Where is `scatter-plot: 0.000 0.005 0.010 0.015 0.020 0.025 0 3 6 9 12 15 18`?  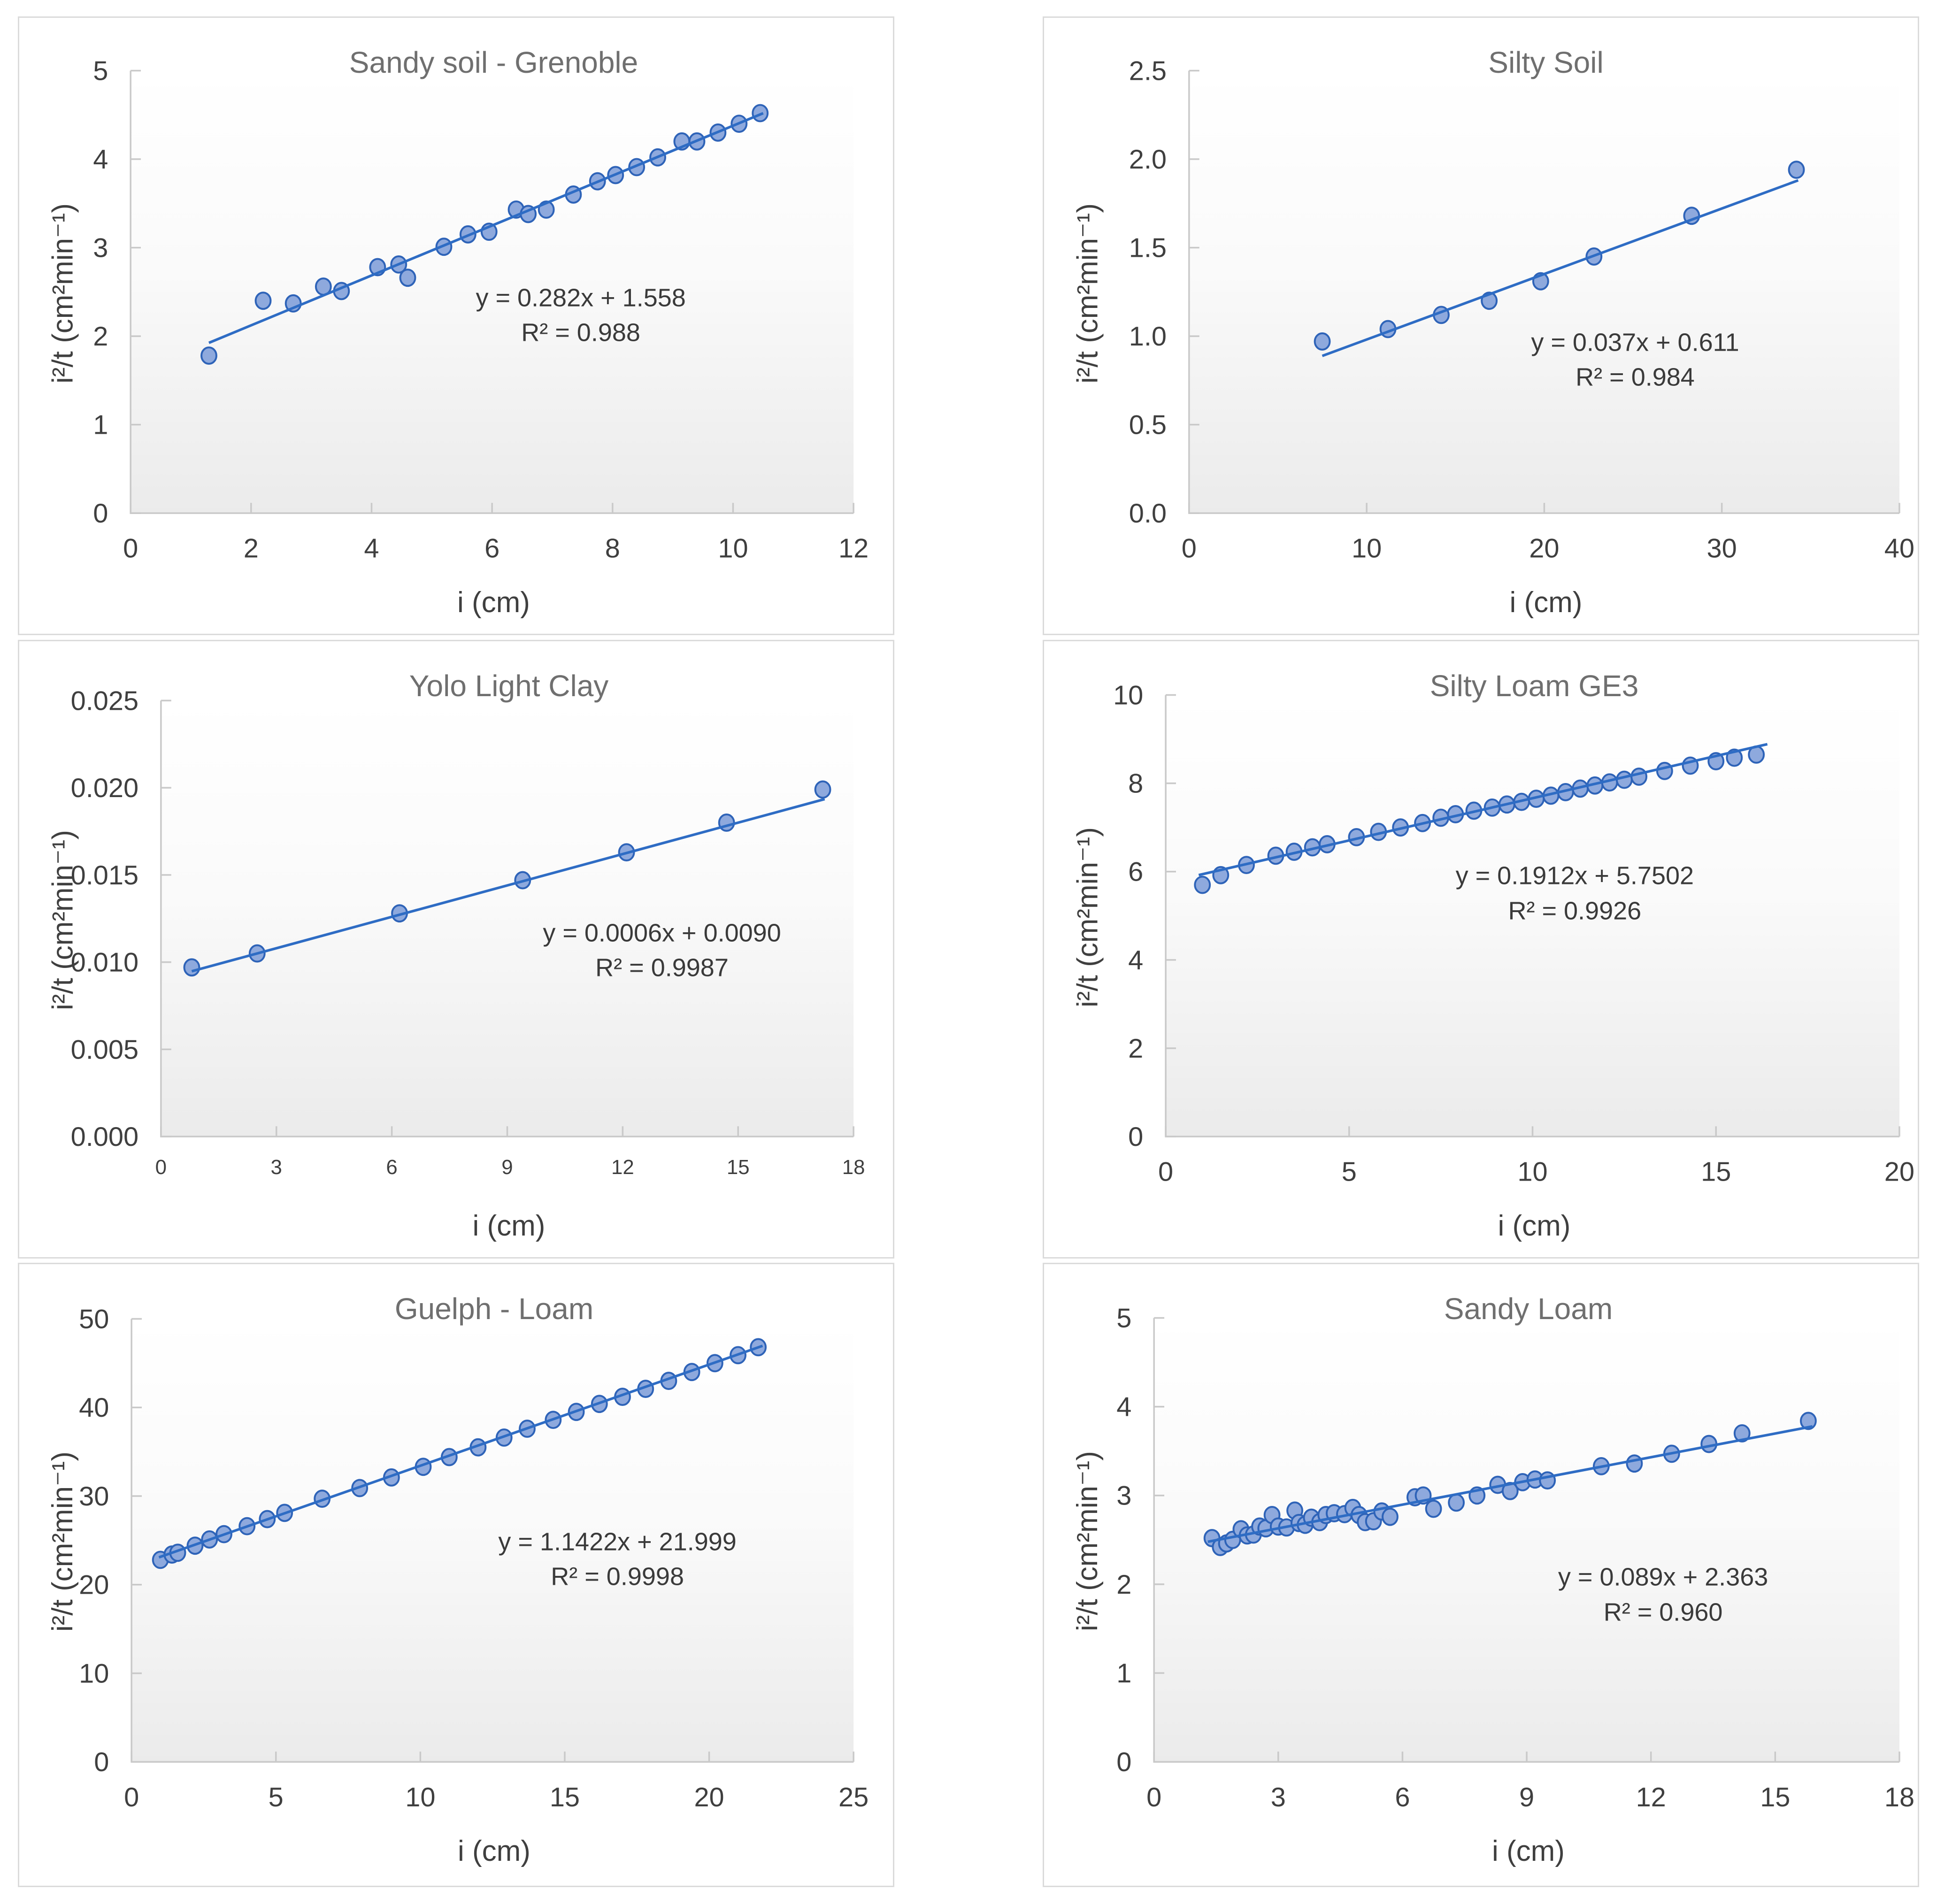
scatter-plot: 0.000 0.005 0.010 0.015 0.020 0.025 0 3 6 9 12 15 18 is located at coordinates (468, 932).